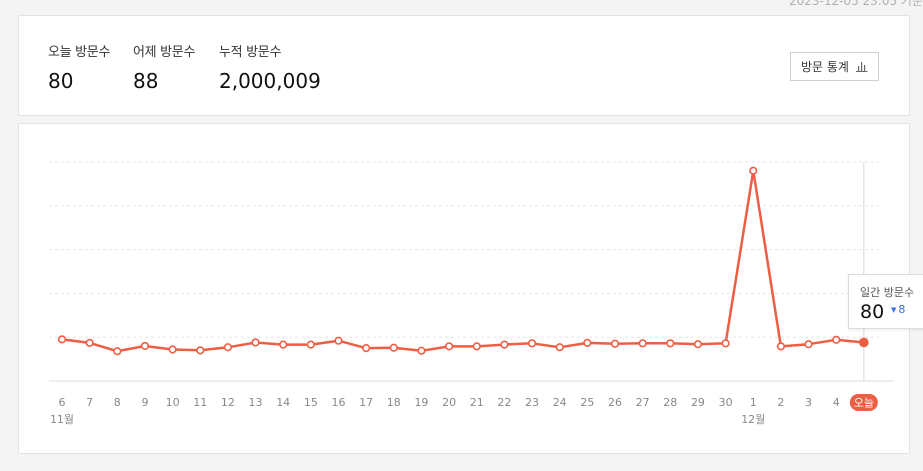  Describe the element at coordinates (587, 402) in the screenshot. I see `x-tick-label: 25` at that location.